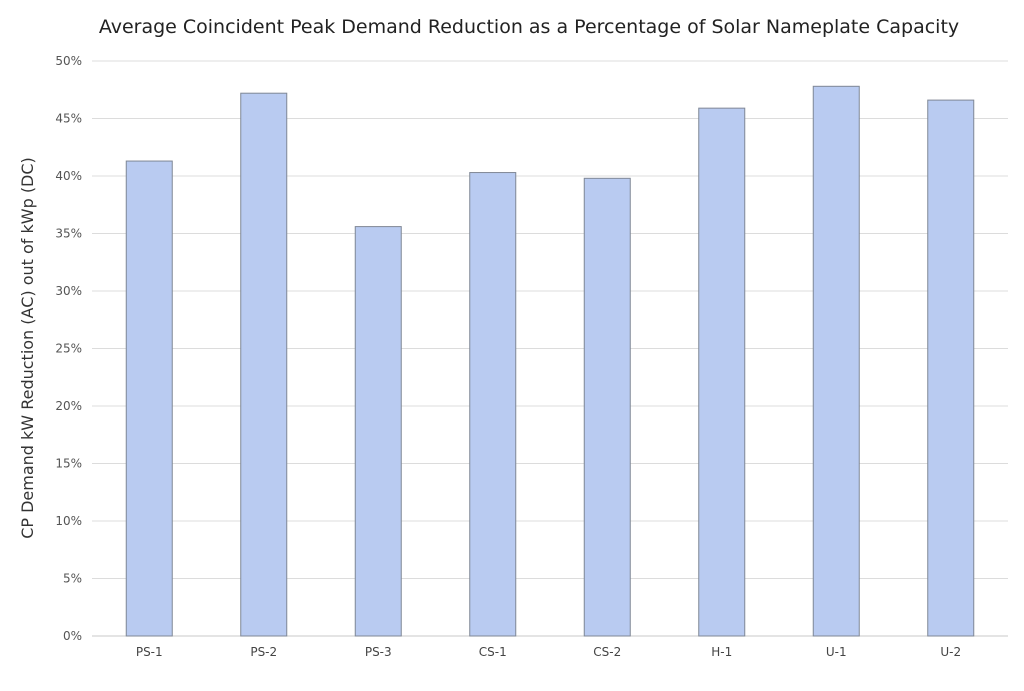  Describe the element at coordinates (68, 176) in the screenshot. I see `y-tick-label: 40%` at that location.